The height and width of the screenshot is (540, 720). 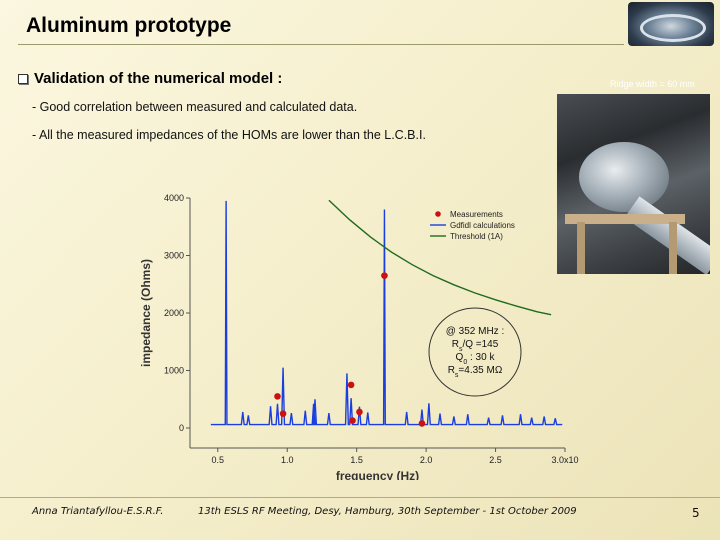 What do you see at coordinates (356, 460) in the screenshot?
I see `x-tick-label: 1.5` at bounding box center [356, 460].